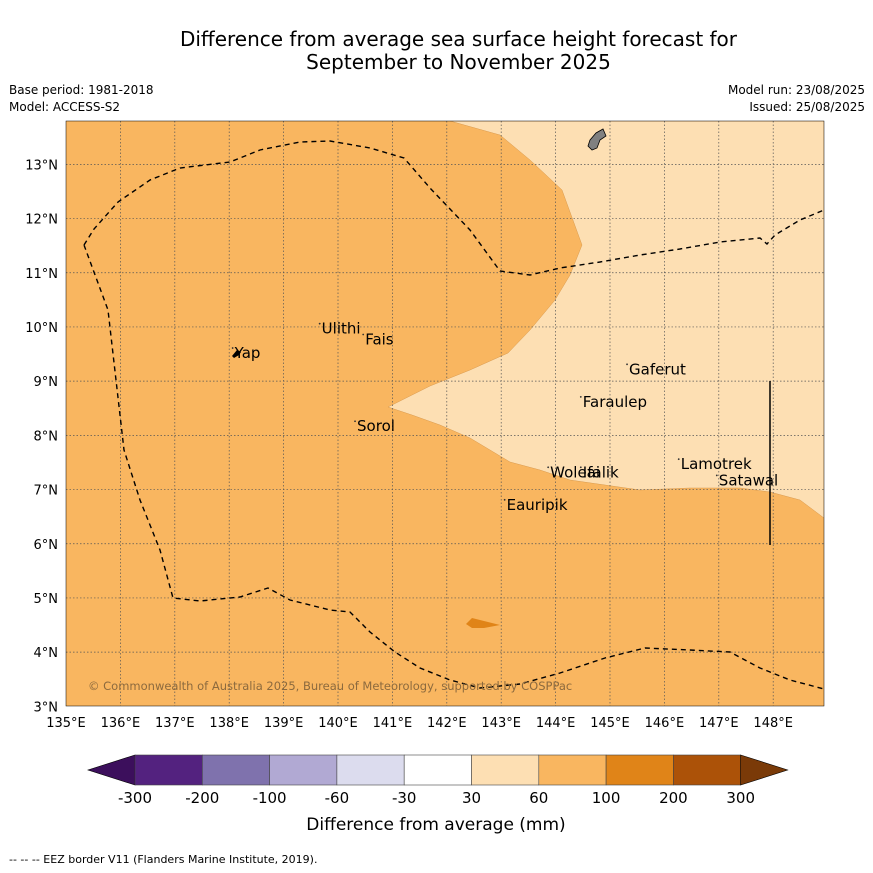 Image resolution: width=873 pixels, height=873 pixels. What do you see at coordinates (471, 798) in the screenshot?
I see `colorbar-tick-label: 30` at bounding box center [471, 798].